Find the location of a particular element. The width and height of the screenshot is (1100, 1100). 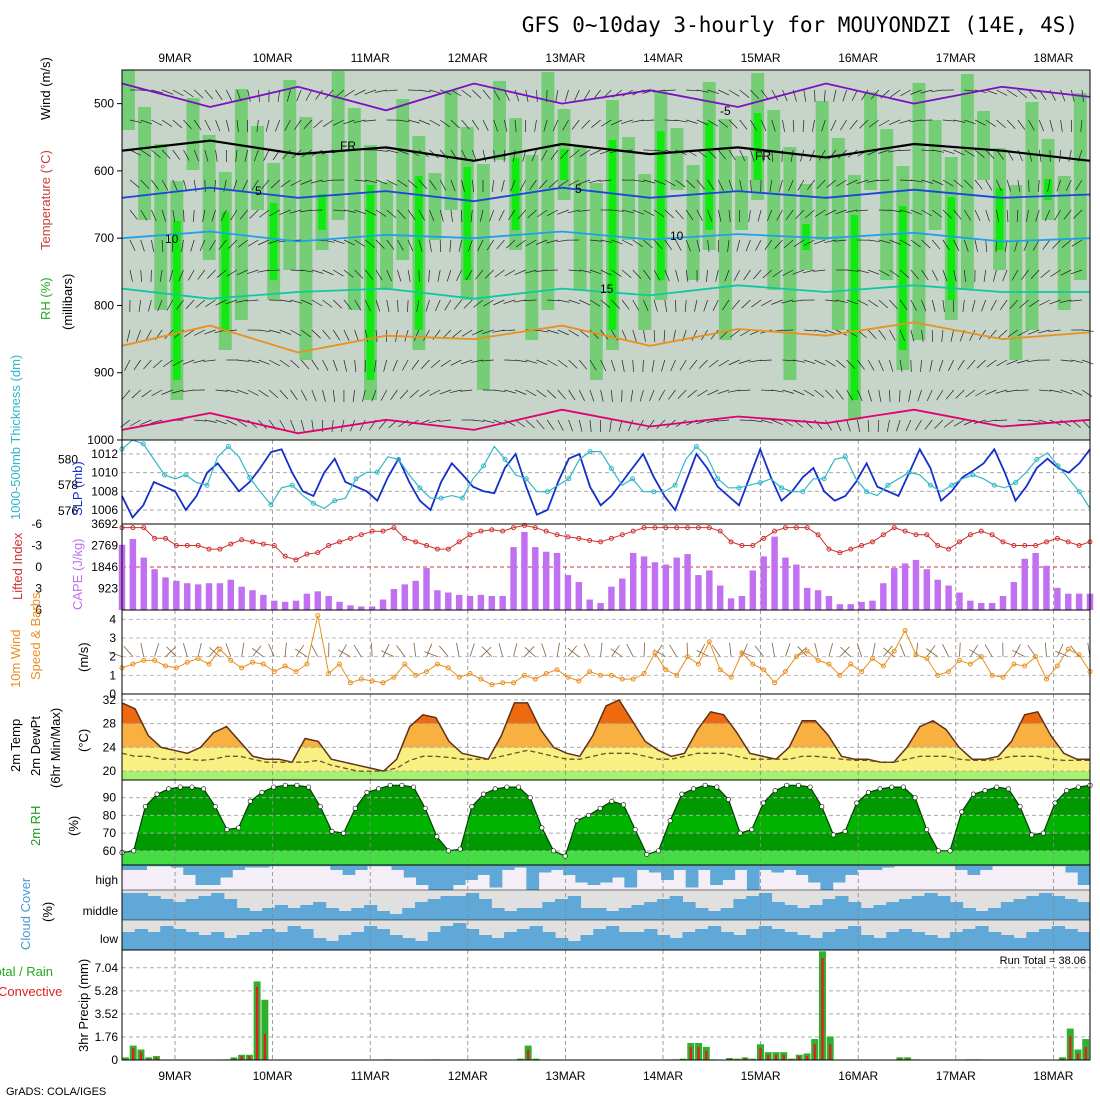

rh-mid-streak is located at coordinates (822, 170).